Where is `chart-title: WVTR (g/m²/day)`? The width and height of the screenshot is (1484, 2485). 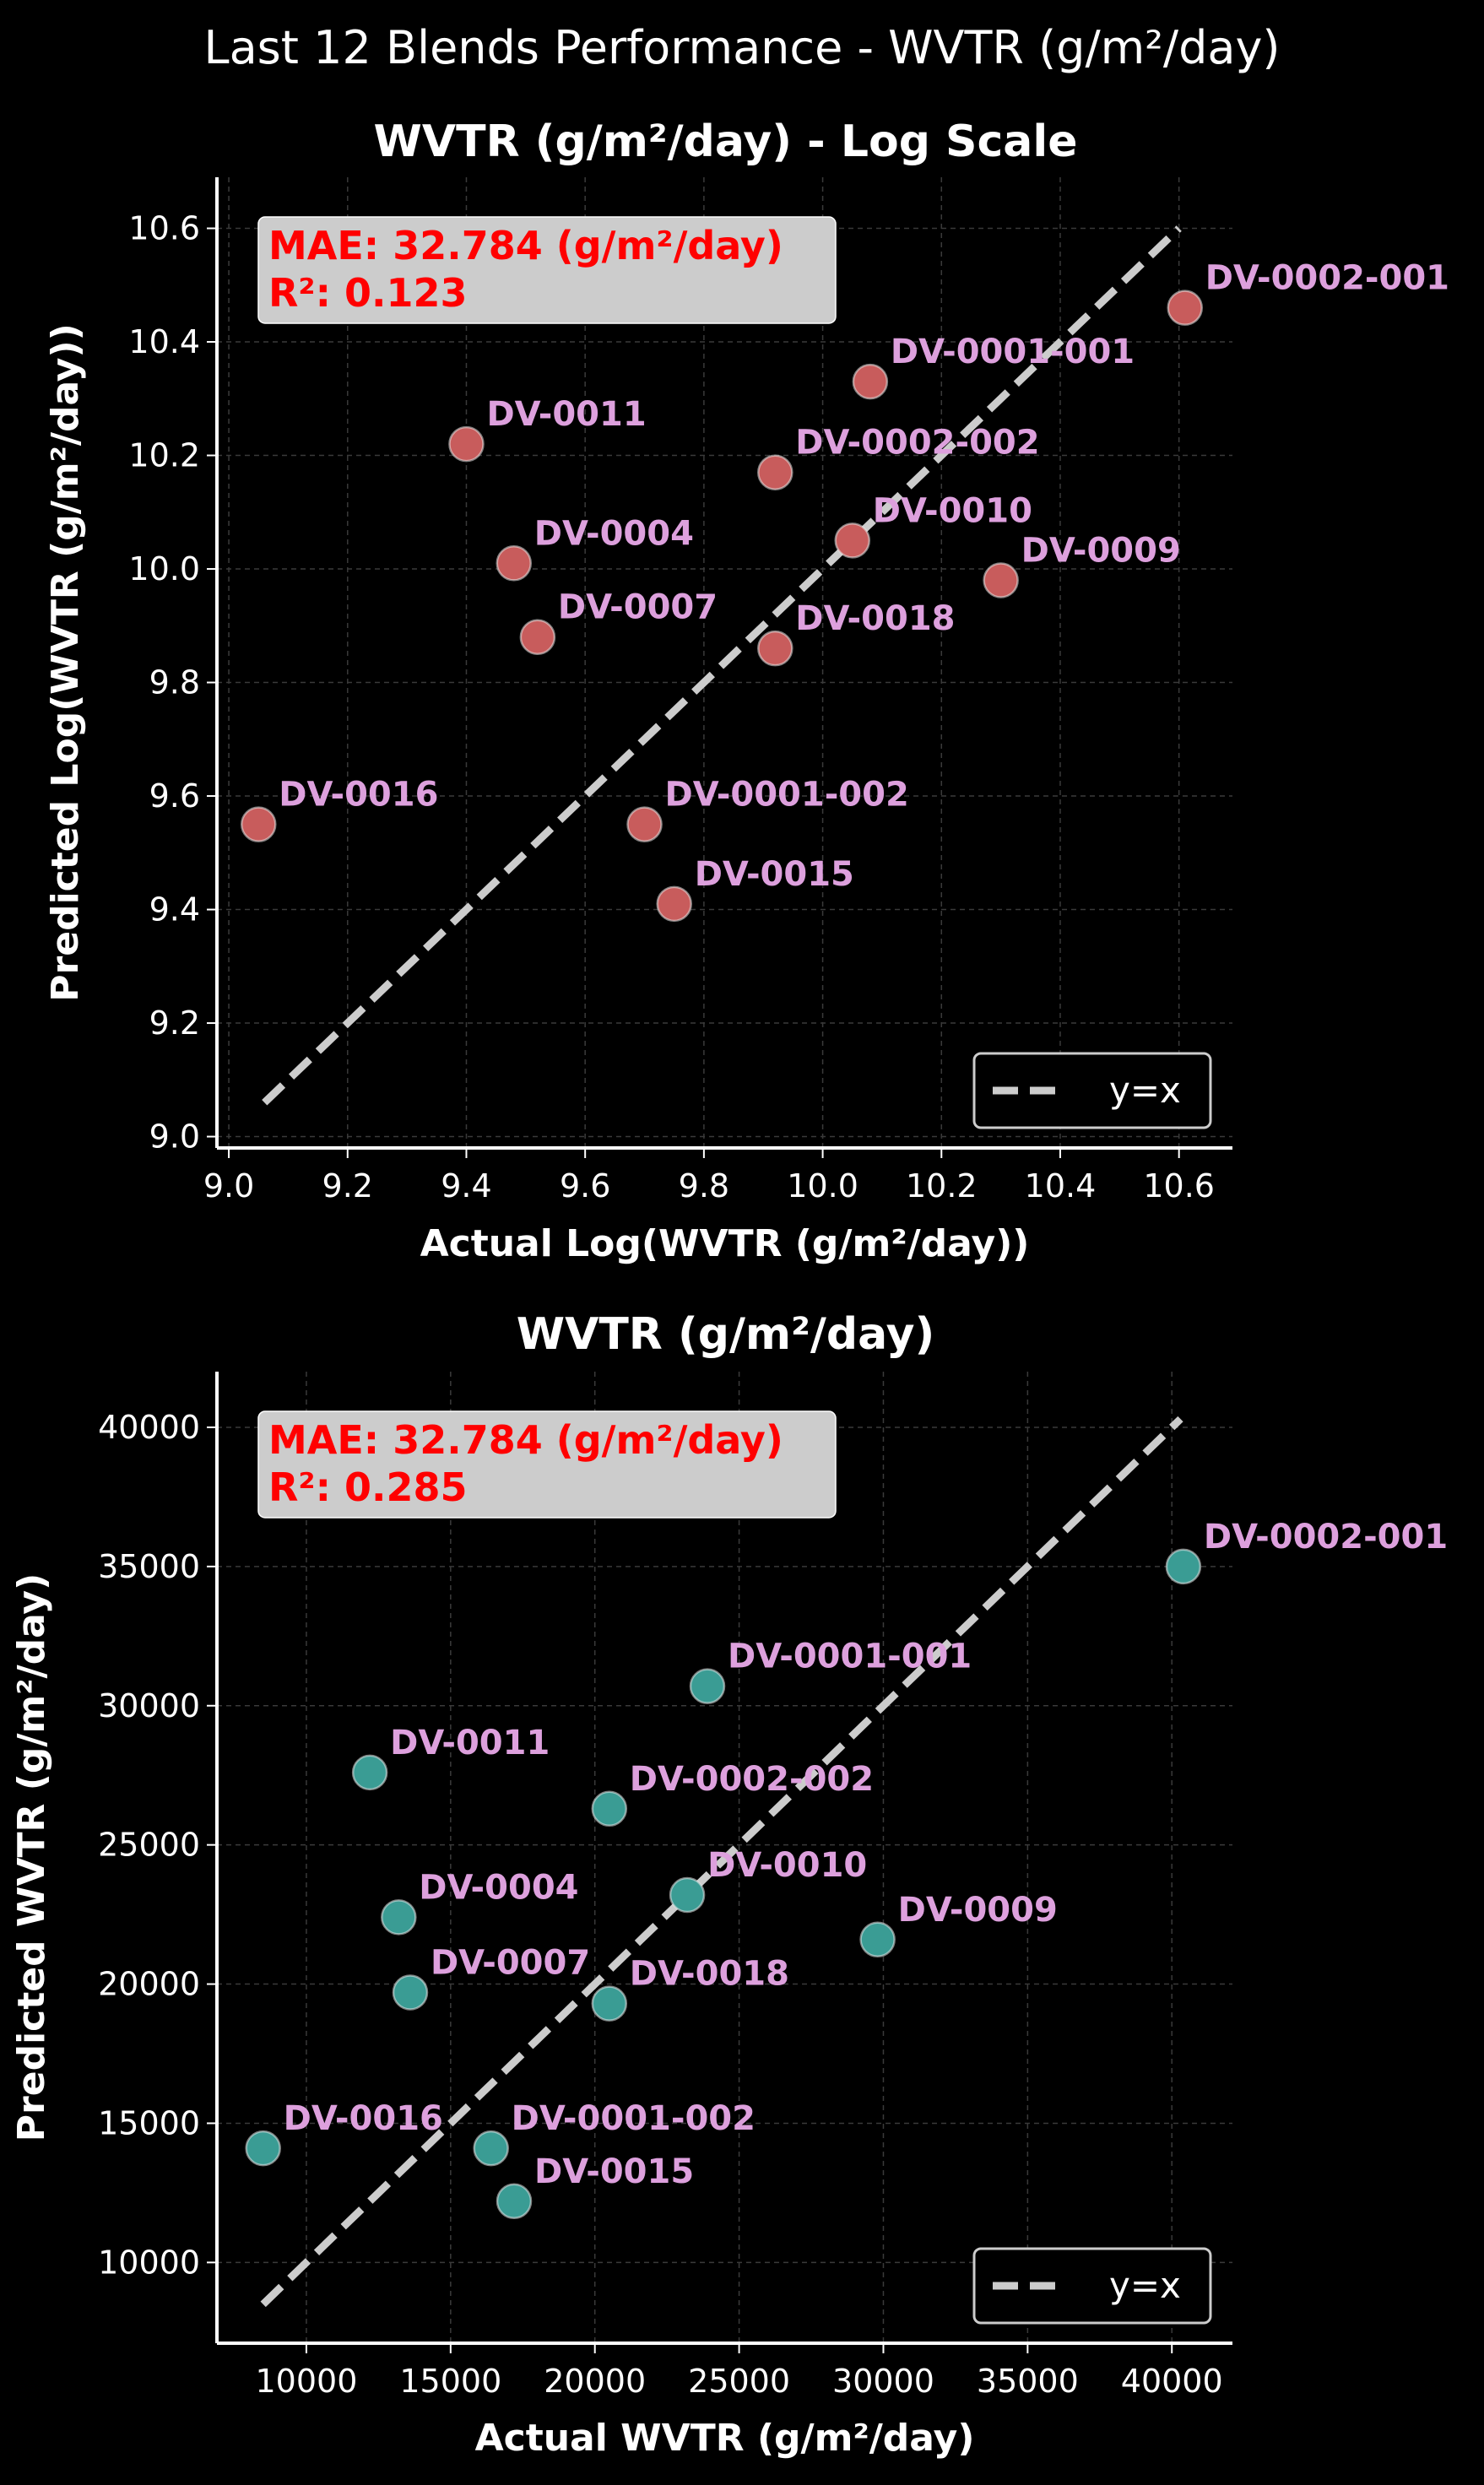 chart-title: WVTR (g/m²/day) is located at coordinates (726, 1334).